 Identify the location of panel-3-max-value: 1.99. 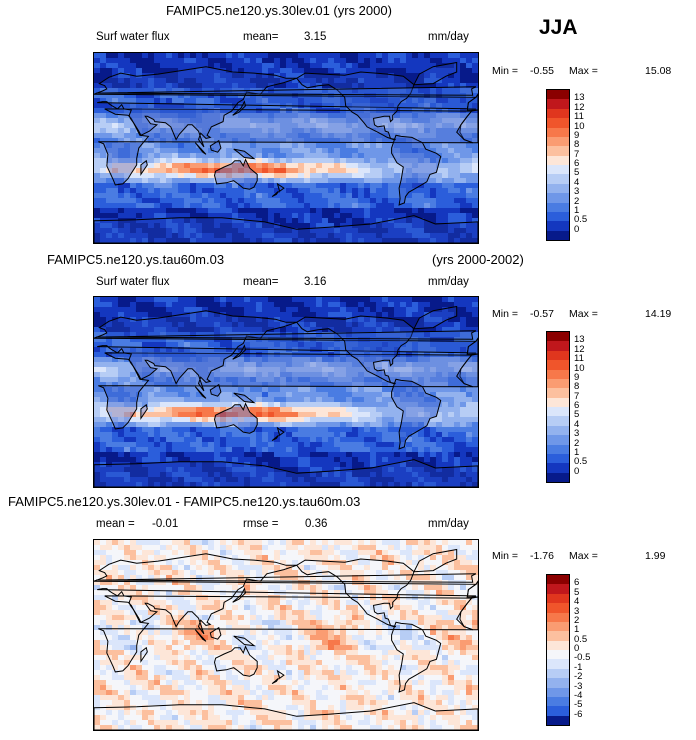
(655, 556).